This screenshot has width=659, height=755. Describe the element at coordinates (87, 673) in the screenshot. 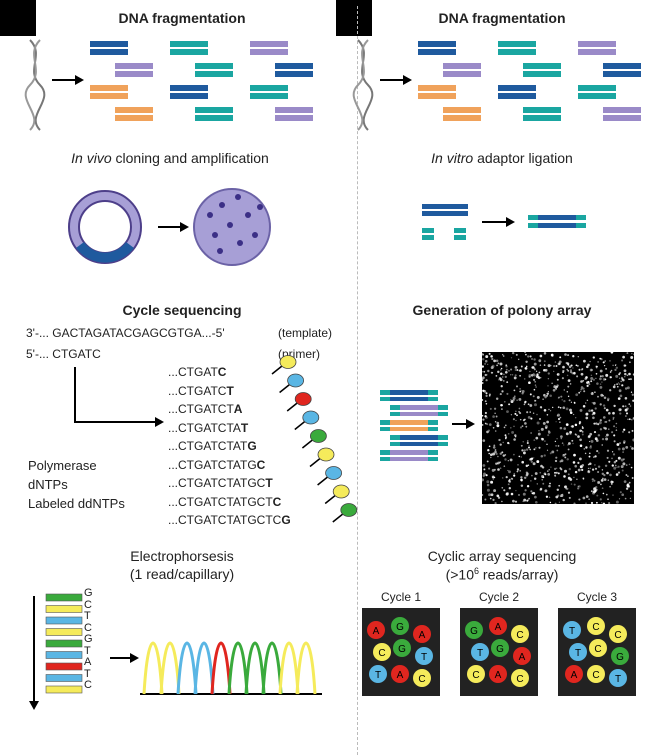

I see `gel-base-letter: T` at that location.